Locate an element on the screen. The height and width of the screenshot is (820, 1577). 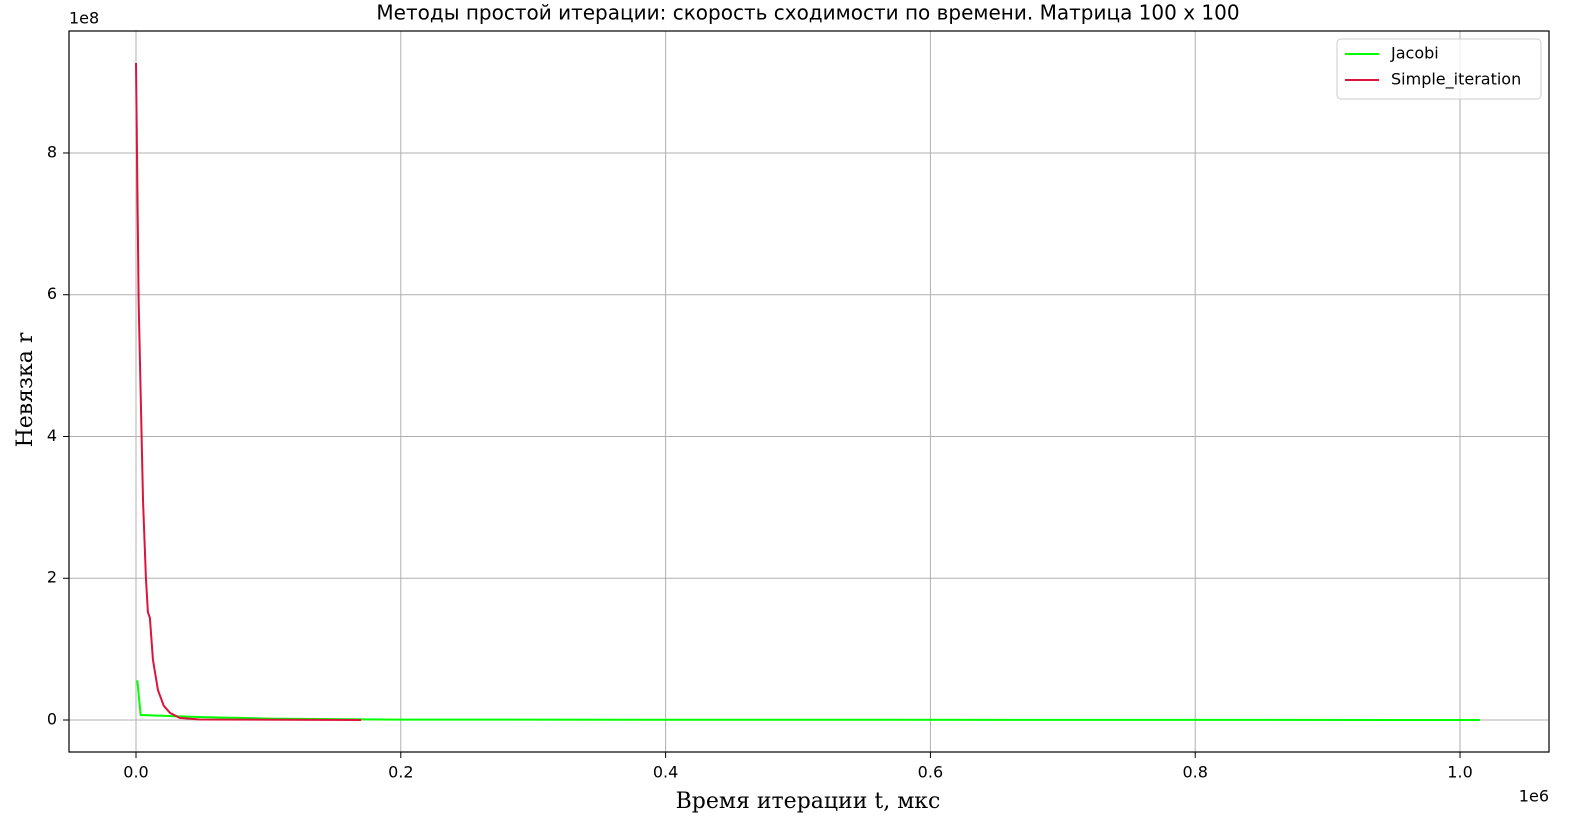
x-tick-label: 0.4 is located at coordinates (665, 772).